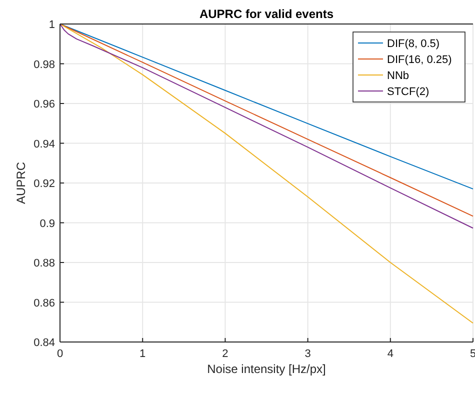  Describe the element at coordinates (44, 184) in the screenshot. I see `y-tick-label: 0.92` at that location.